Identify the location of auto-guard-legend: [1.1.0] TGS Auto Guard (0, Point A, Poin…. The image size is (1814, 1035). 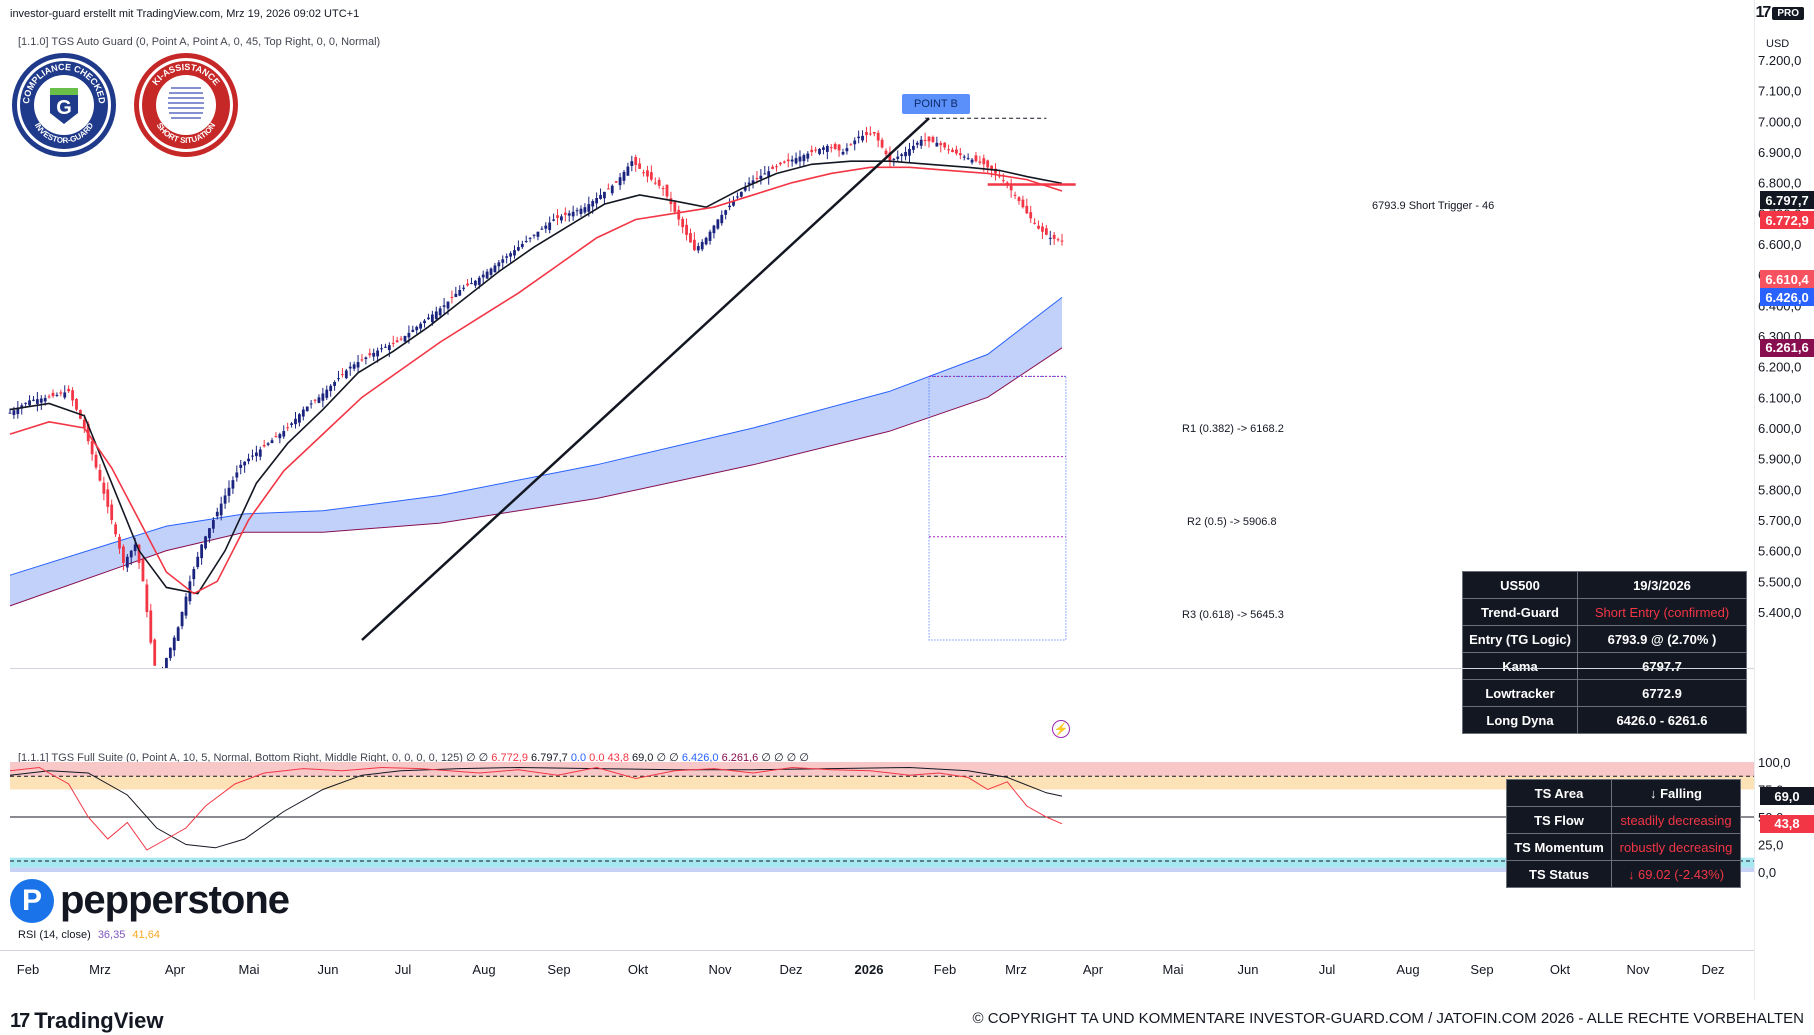
(199, 42).